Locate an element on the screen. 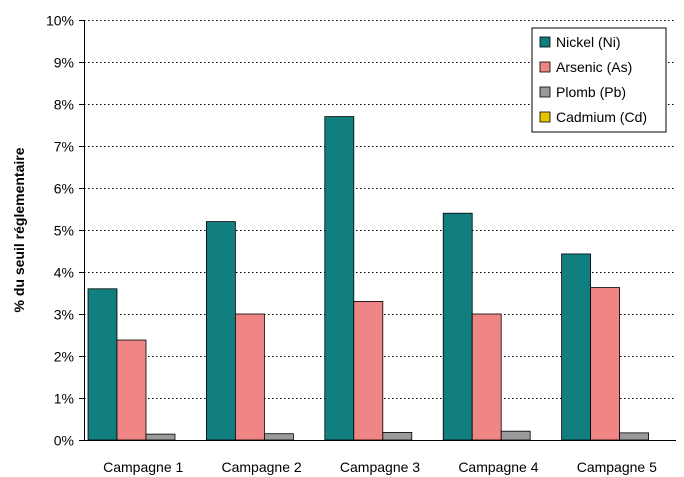  y-axis-ticks: 0% 1% 2% 3% 4% 5% 6% 7% 8% 9% 10% is located at coordinates (65, 231).